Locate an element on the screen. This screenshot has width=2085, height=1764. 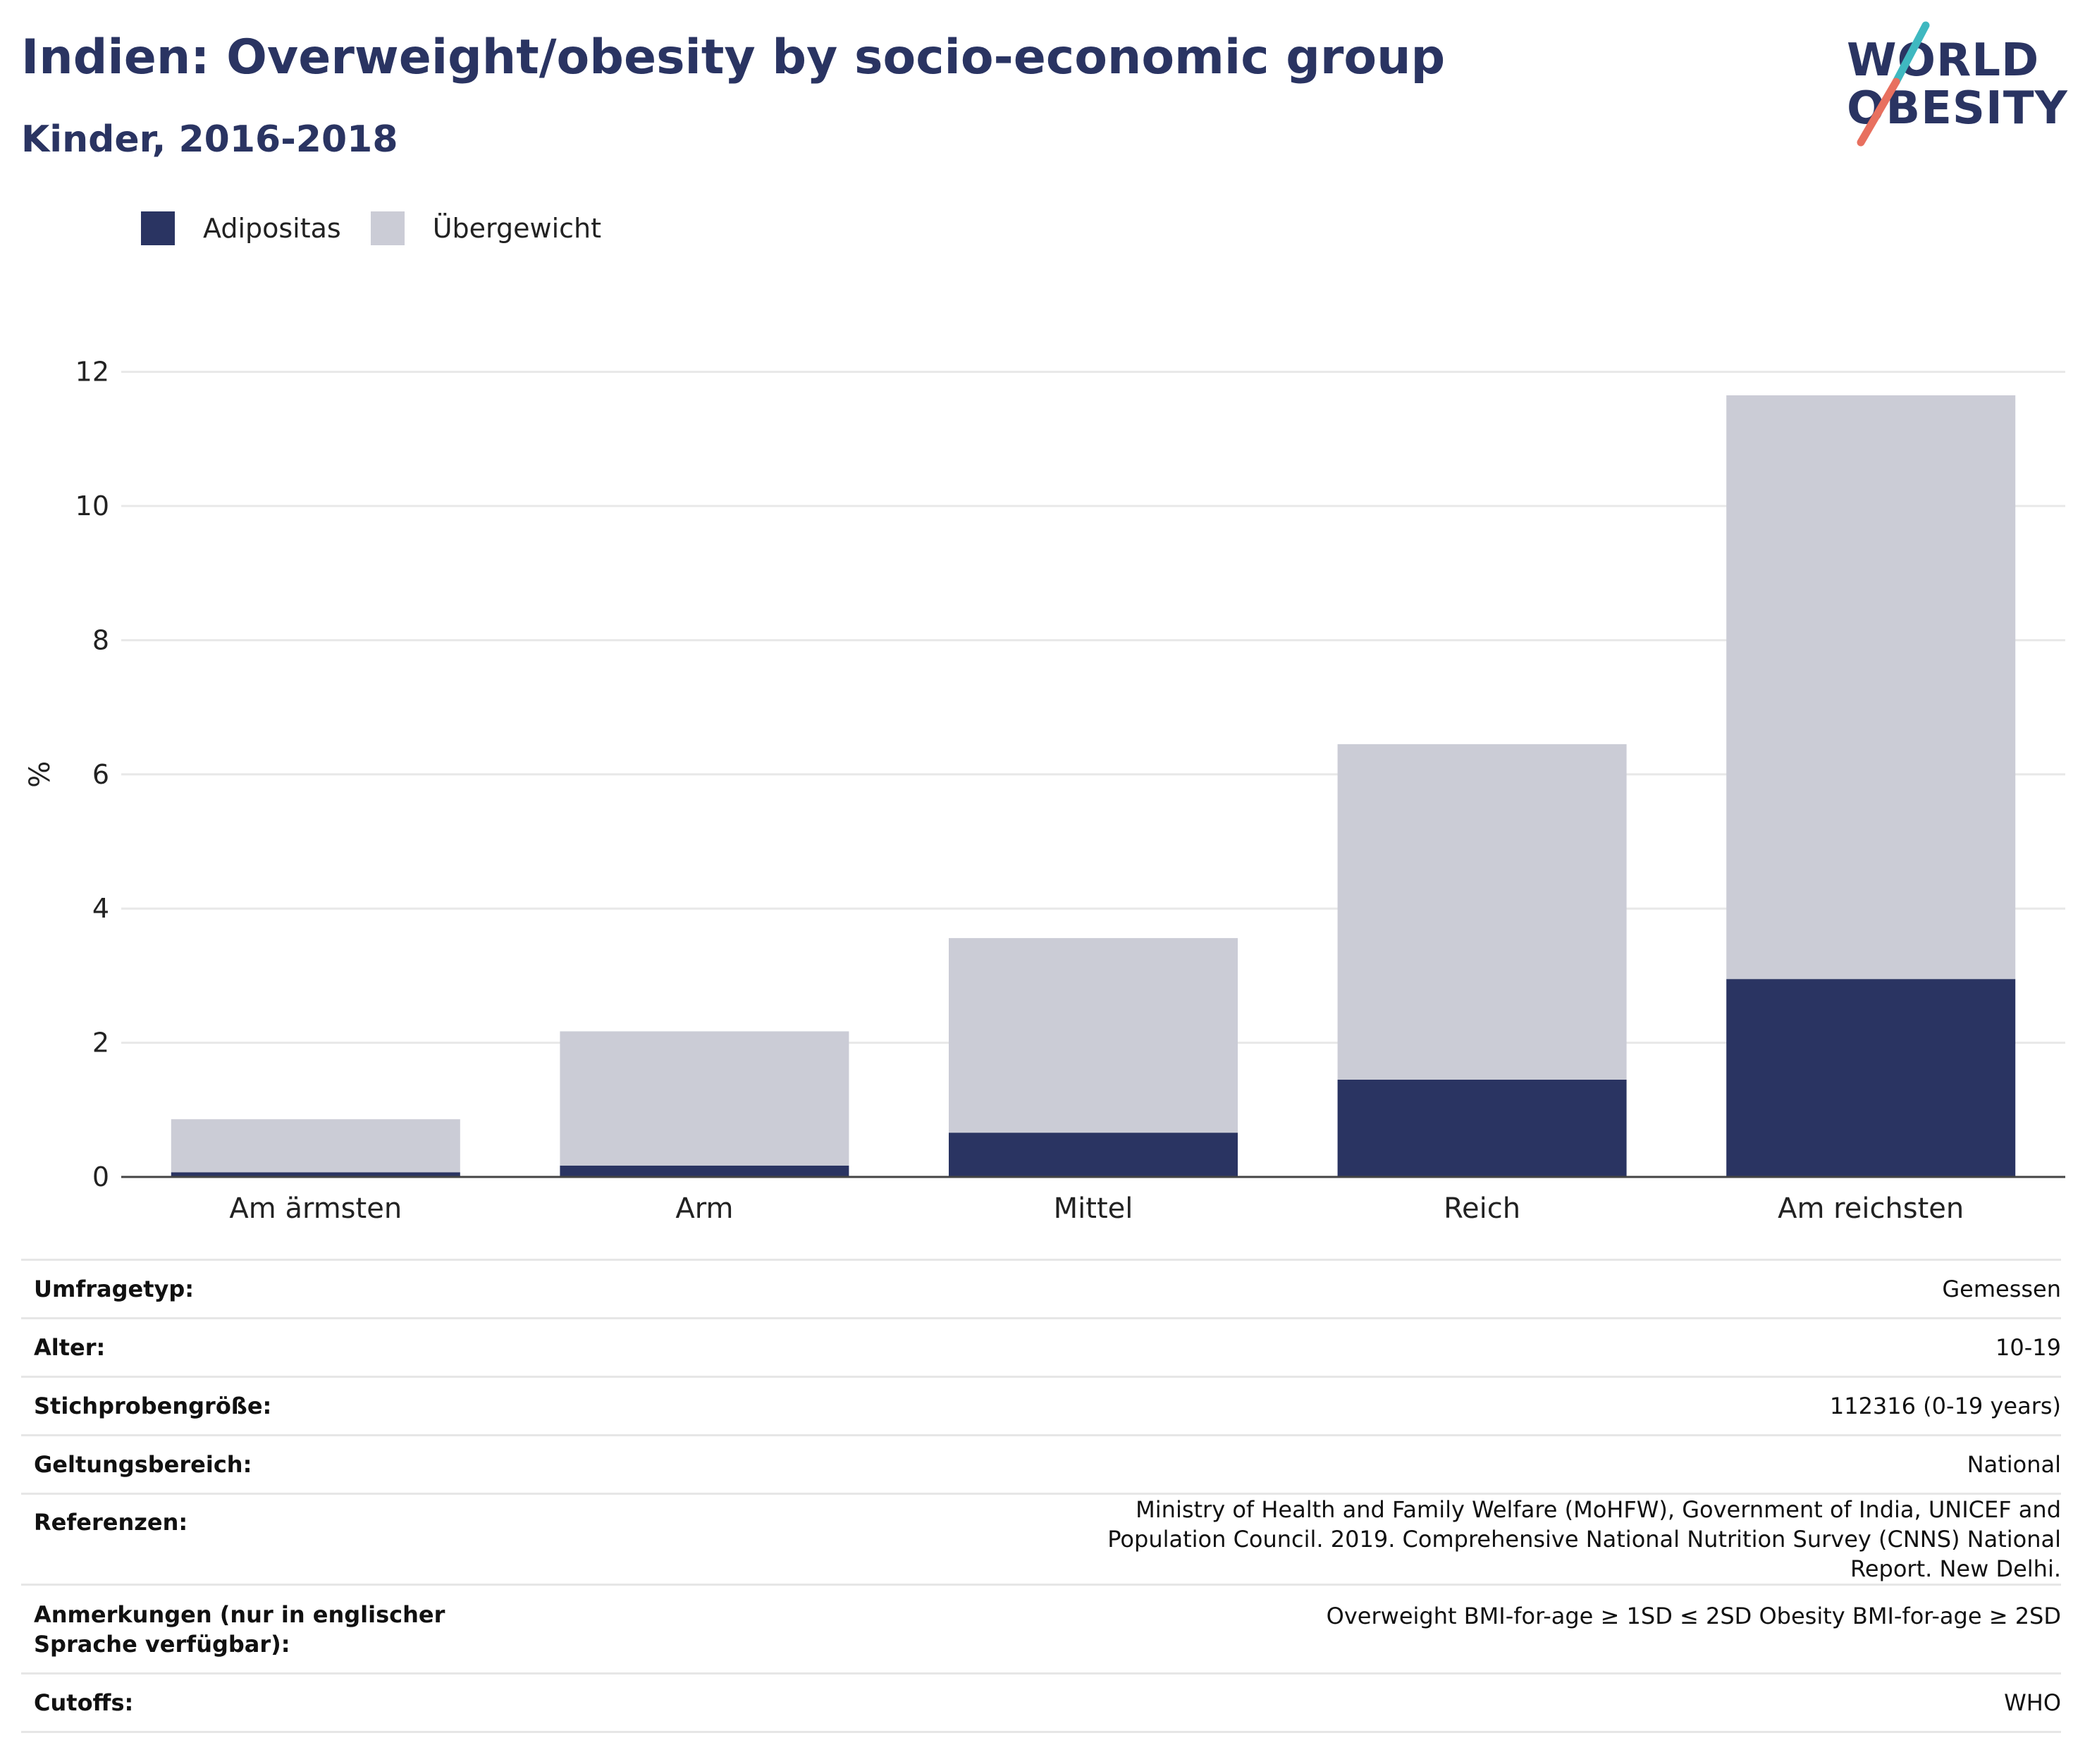
x-tick-label: Mittel is located at coordinates (1093, 1208).